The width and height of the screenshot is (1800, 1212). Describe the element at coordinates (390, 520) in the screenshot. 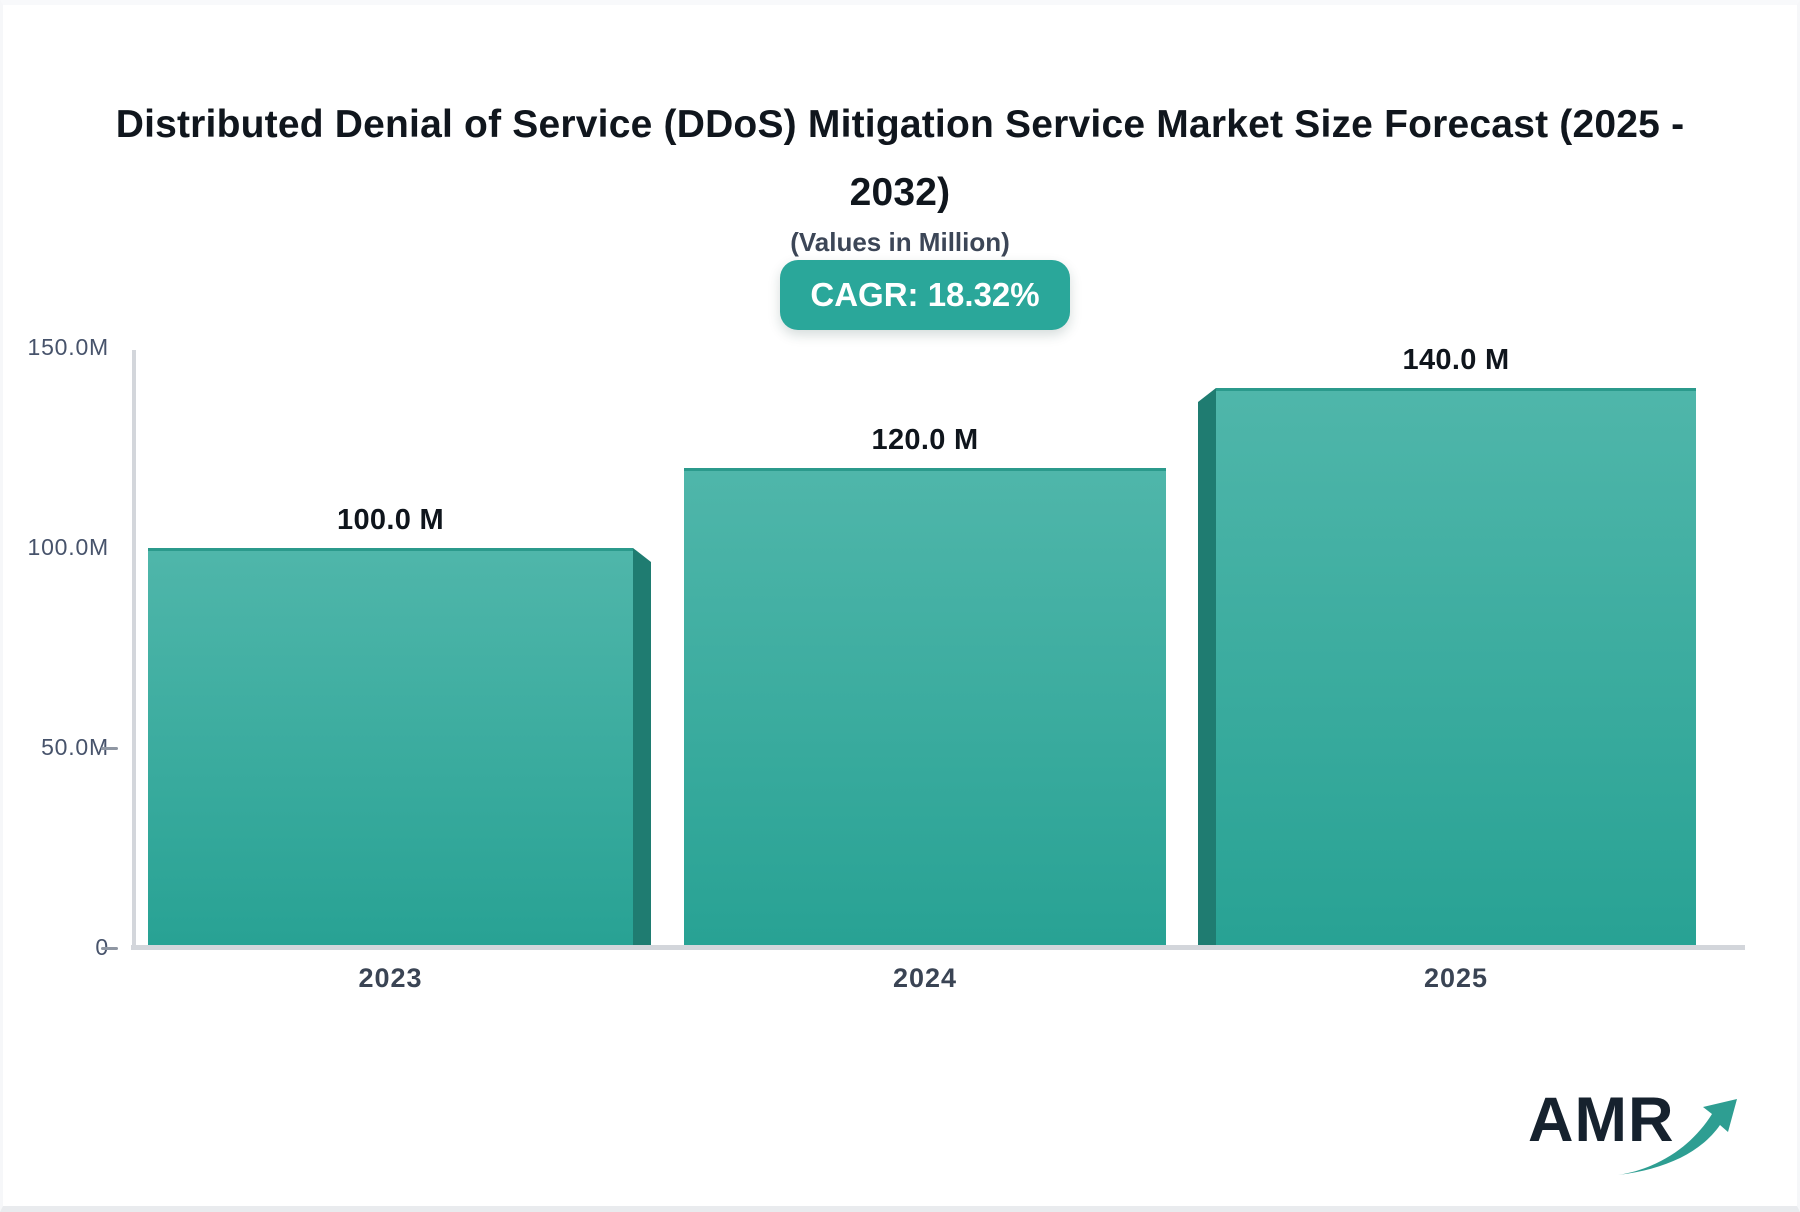

I see `bar-value-label: 100.0 M` at that location.